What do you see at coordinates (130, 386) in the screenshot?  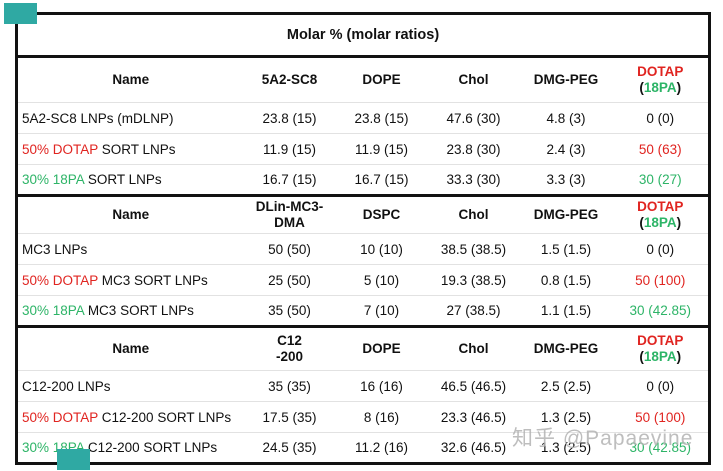 I see `row-name: C12-200 LNPs` at bounding box center [130, 386].